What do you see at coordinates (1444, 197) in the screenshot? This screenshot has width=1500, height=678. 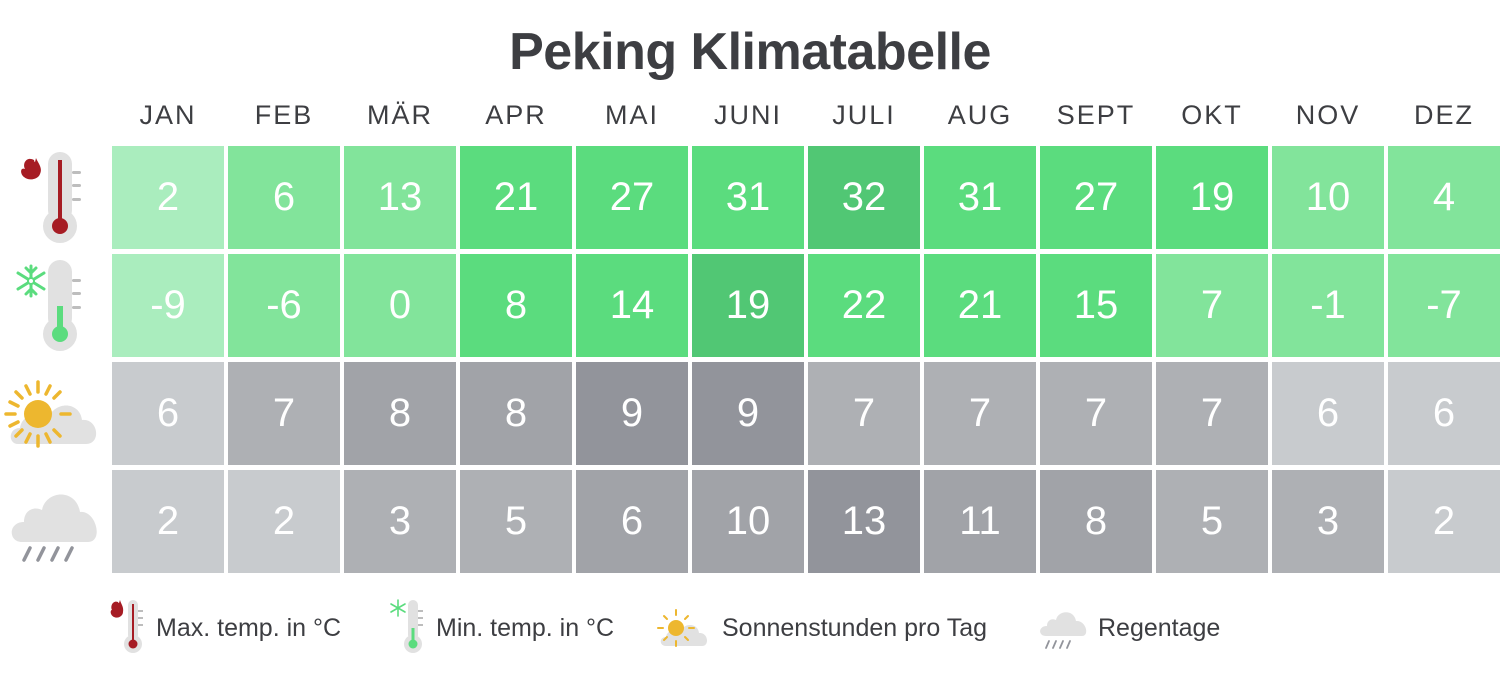 I see `cell-max-temp: 4` at bounding box center [1444, 197].